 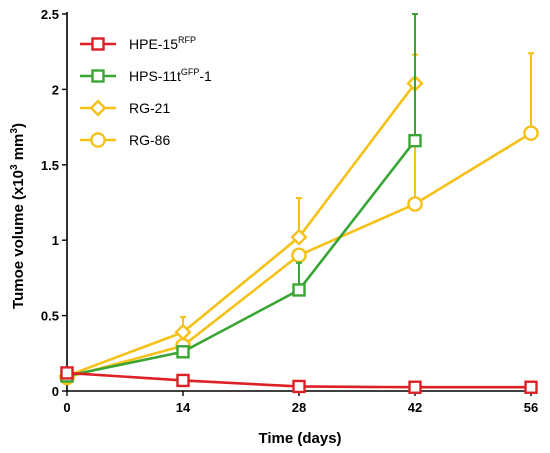 I want to click on x-tick-label: 0, so click(x=66, y=407).